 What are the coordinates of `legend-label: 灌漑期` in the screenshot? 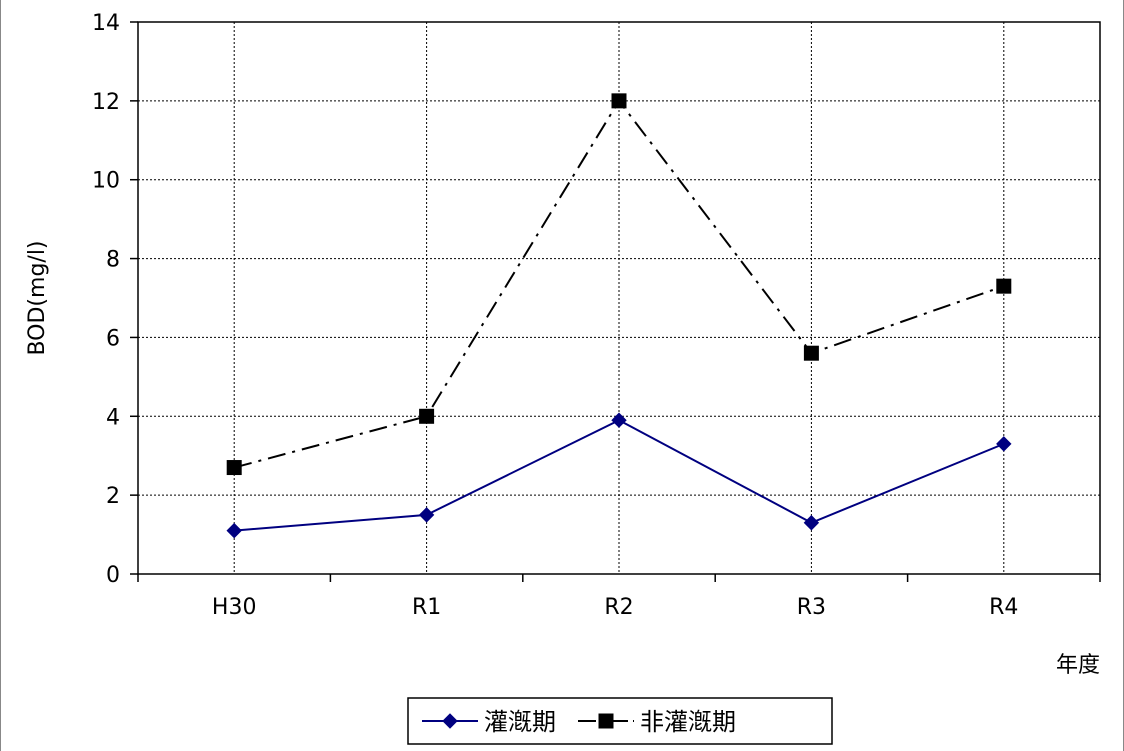 It's located at (520, 722).